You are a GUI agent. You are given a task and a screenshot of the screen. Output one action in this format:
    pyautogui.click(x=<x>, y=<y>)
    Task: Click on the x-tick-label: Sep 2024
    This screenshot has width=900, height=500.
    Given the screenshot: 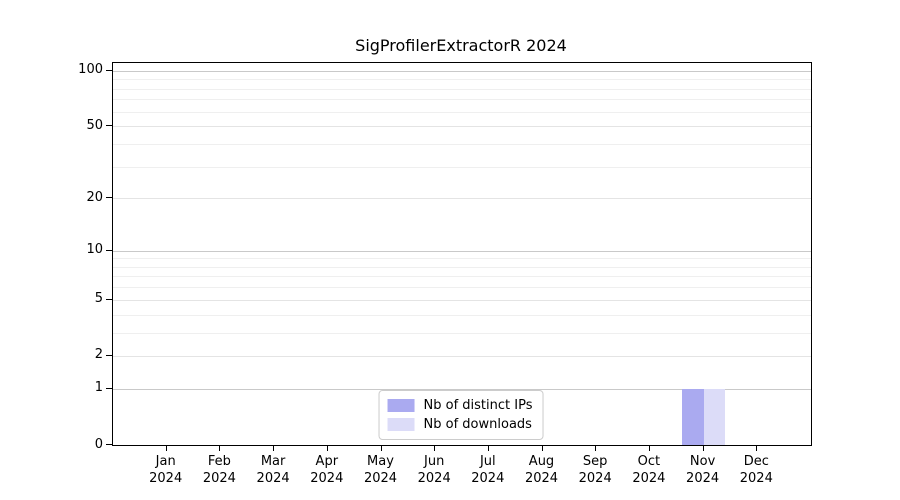 What is the action you would take?
    pyautogui.click(x=595, y=470)
    